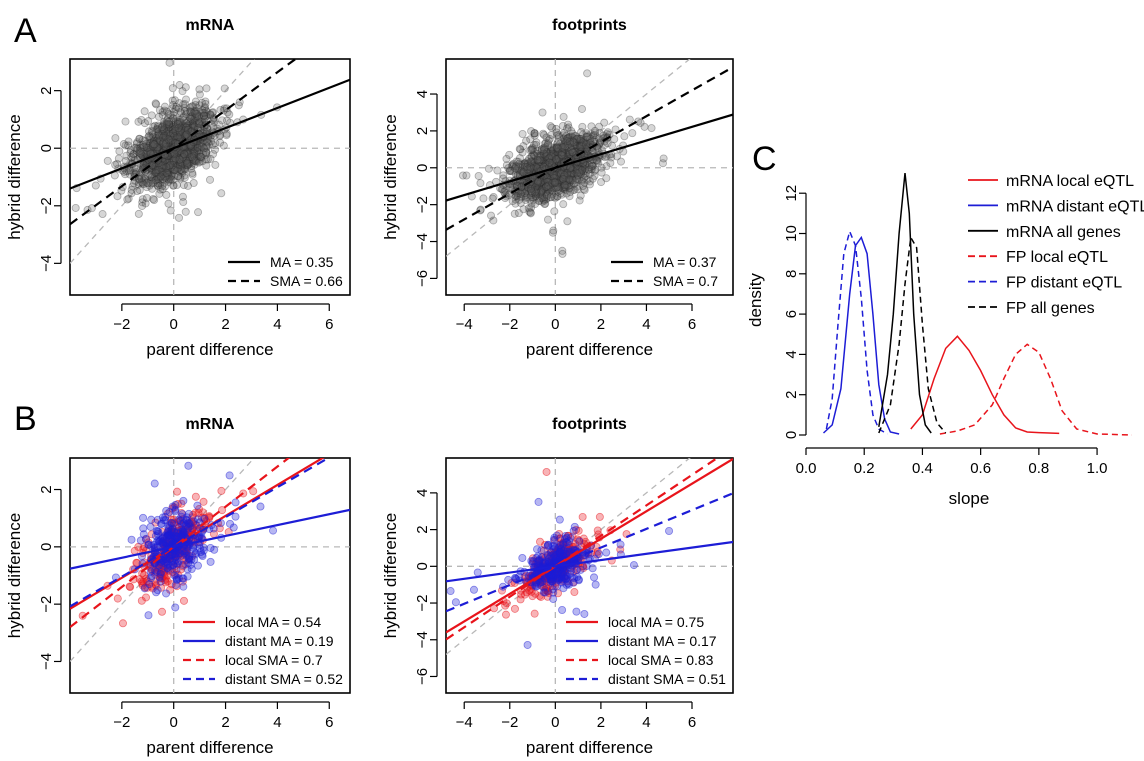 The width and height of the screenshot is (1144, 761). Describe the element at coordinates (969, 498) in the screenshot. I see `x-axis-label: slope` at that location.